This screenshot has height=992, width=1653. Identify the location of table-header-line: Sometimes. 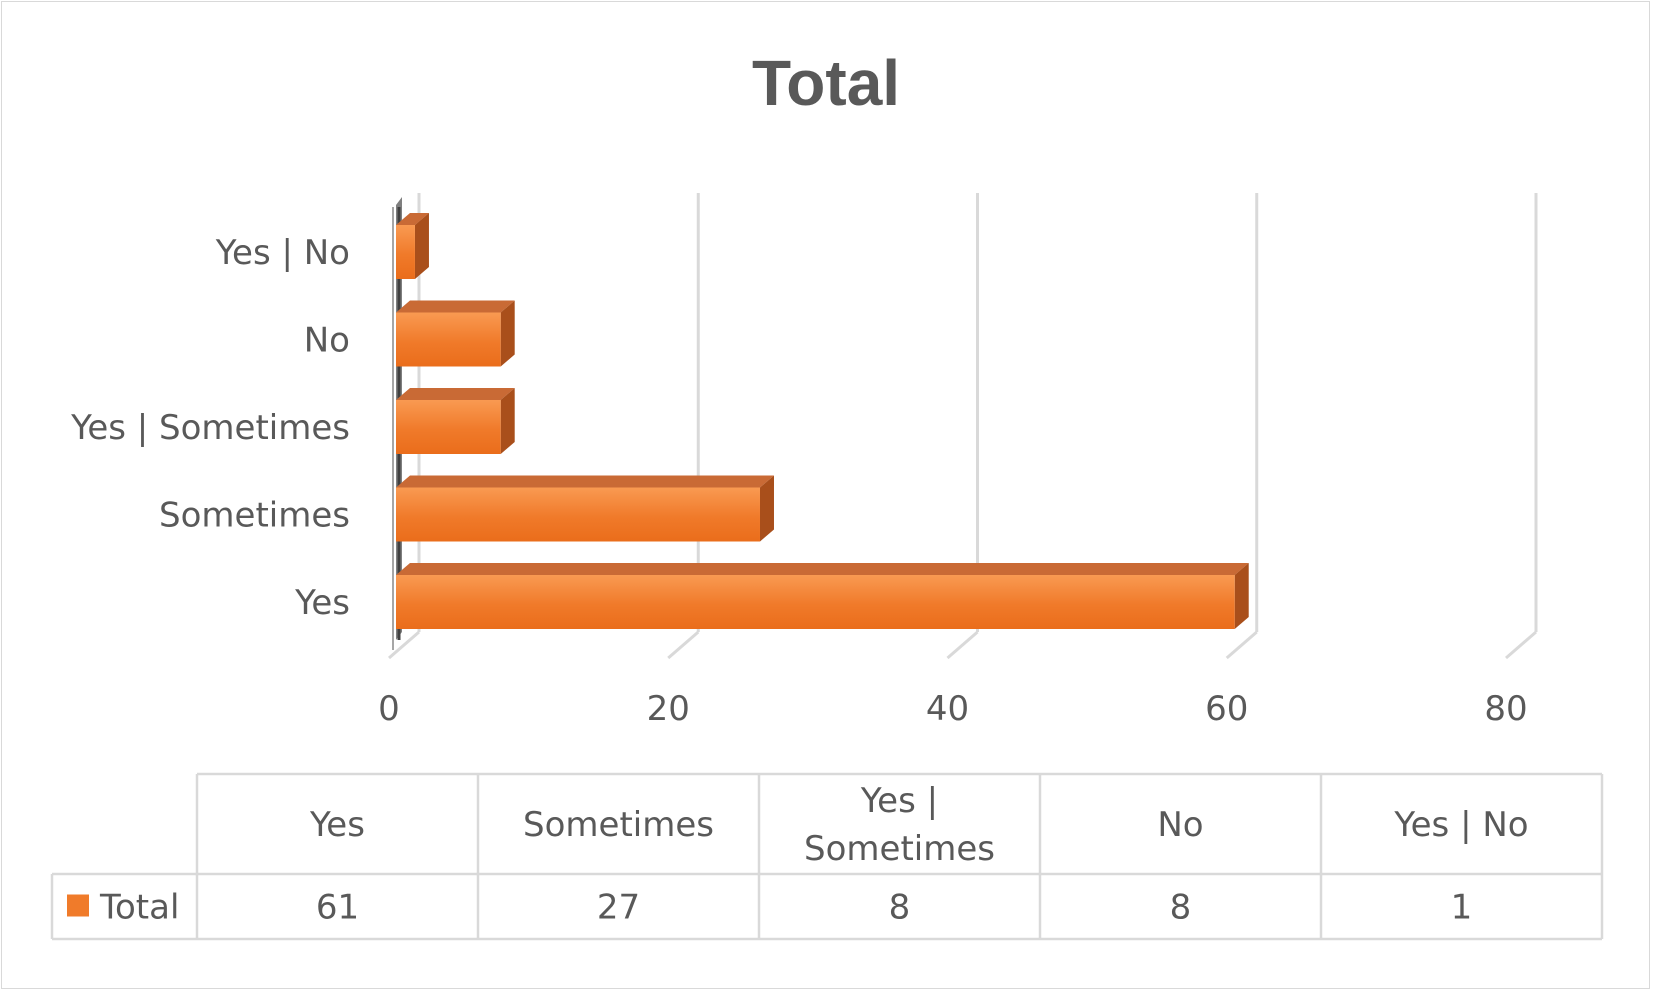
(899, 849).